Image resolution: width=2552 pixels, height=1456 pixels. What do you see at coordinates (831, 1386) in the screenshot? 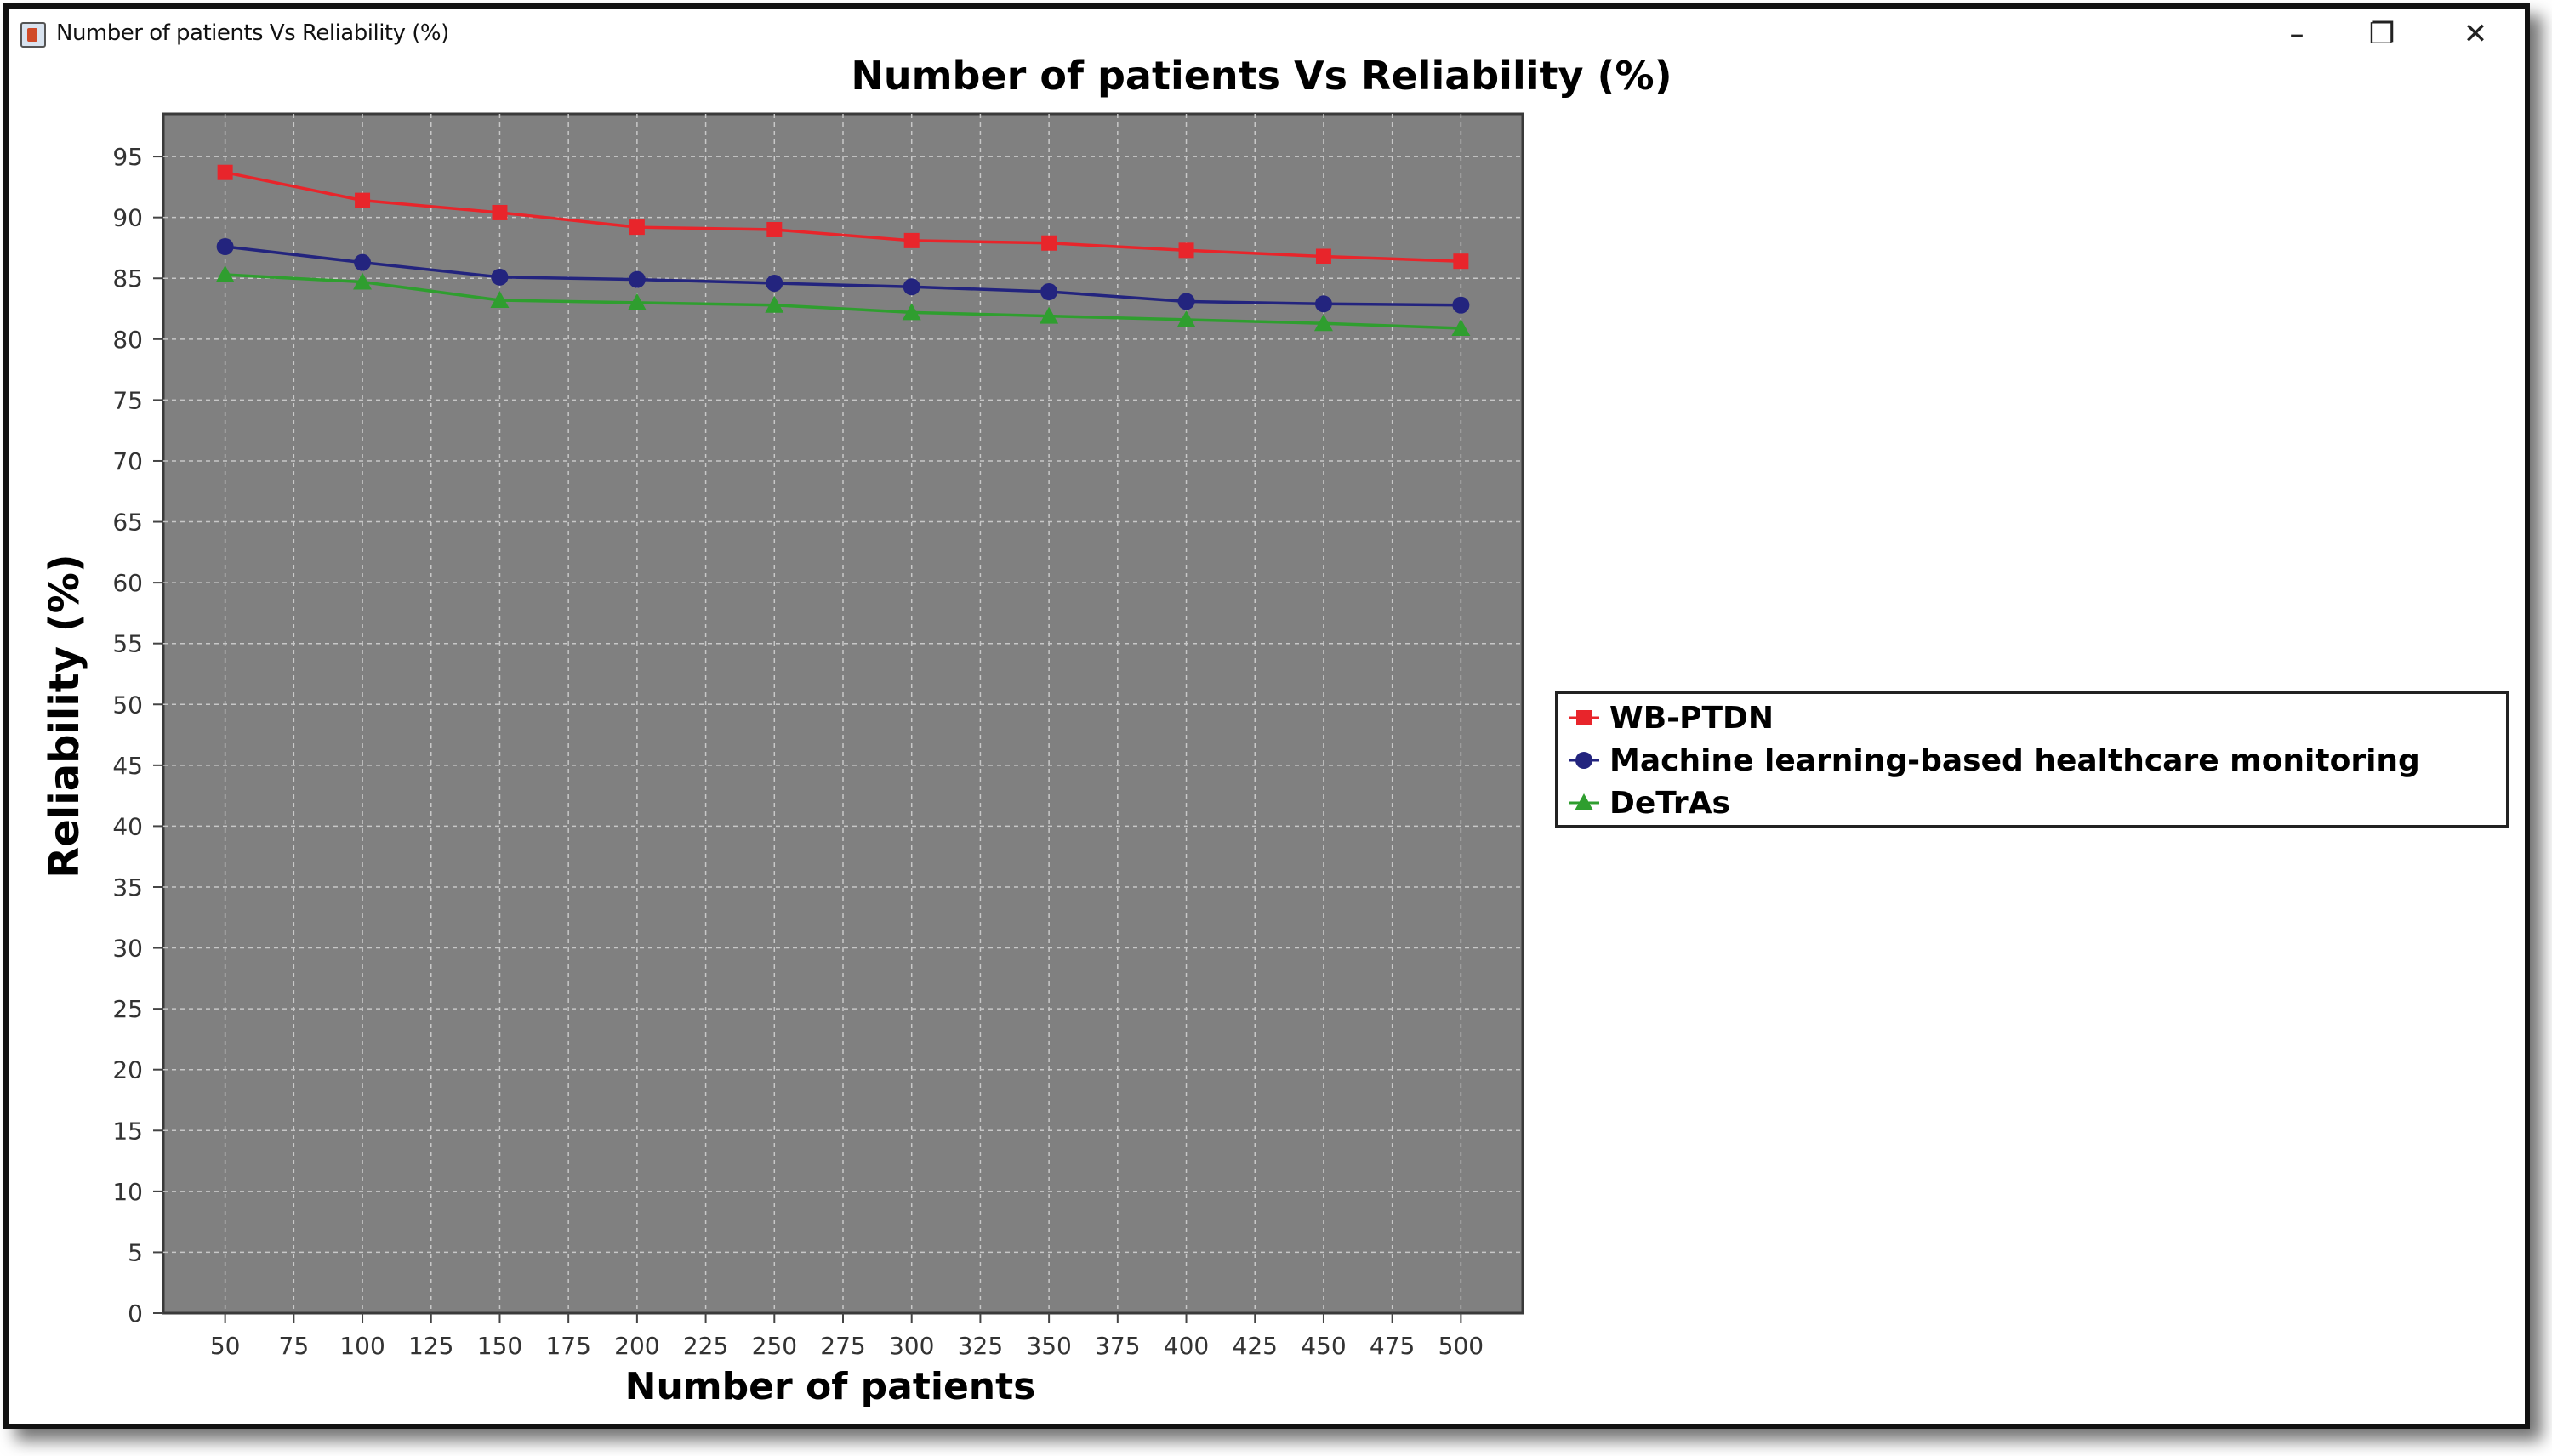
I see `x-axis-label: Number of patients` at bounding box center [831, 1386].